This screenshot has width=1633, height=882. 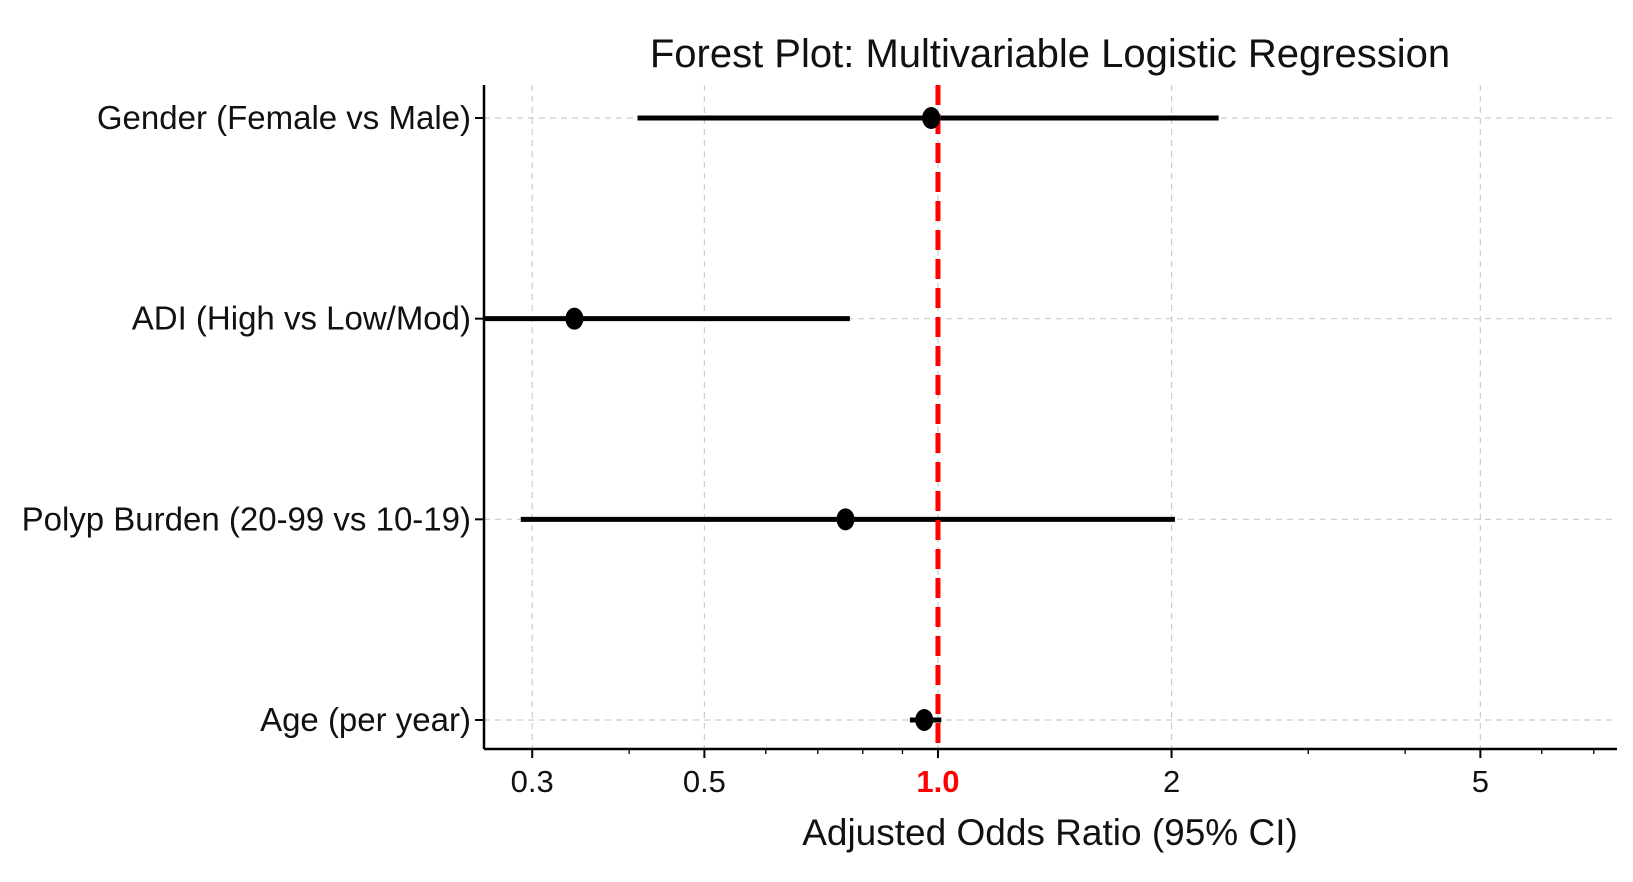 What do you see at coordinates (301, 318) in the screenshot?
I see `row-label: ADI (High vs Low/Mod)` at bounding box center [301, 318].